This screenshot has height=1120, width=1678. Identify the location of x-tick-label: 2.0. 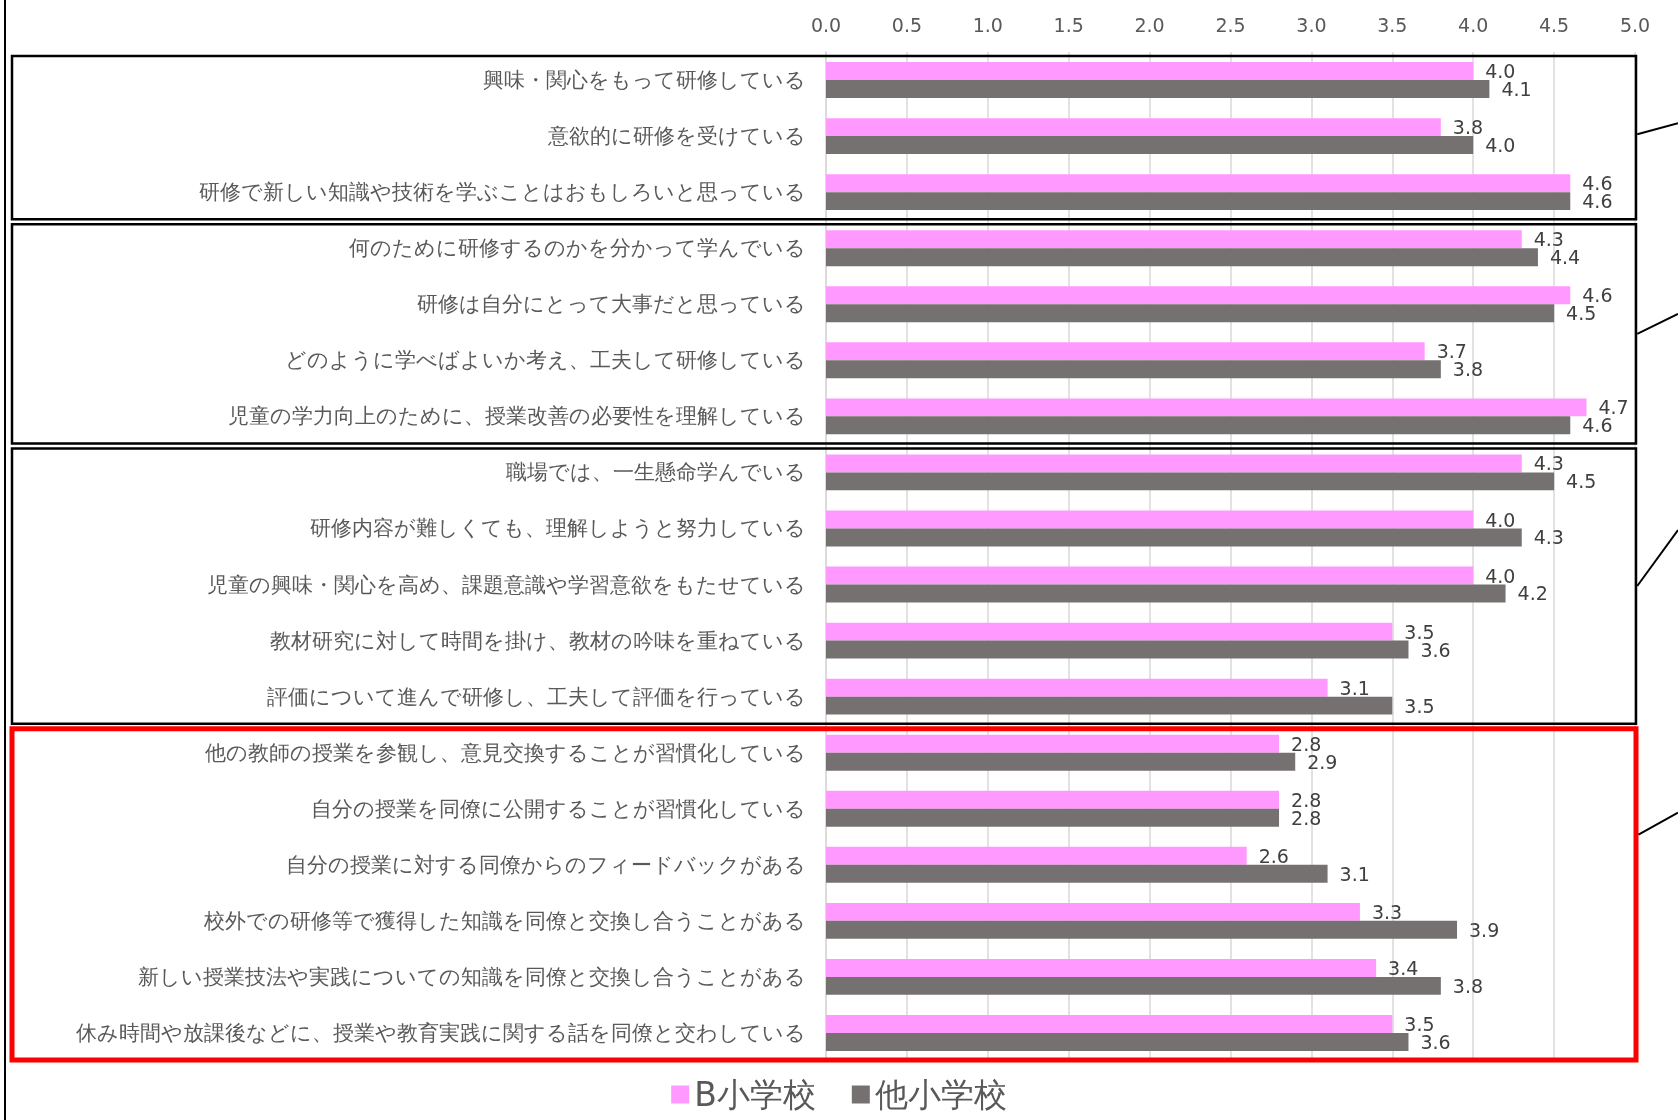
(1149, 24).